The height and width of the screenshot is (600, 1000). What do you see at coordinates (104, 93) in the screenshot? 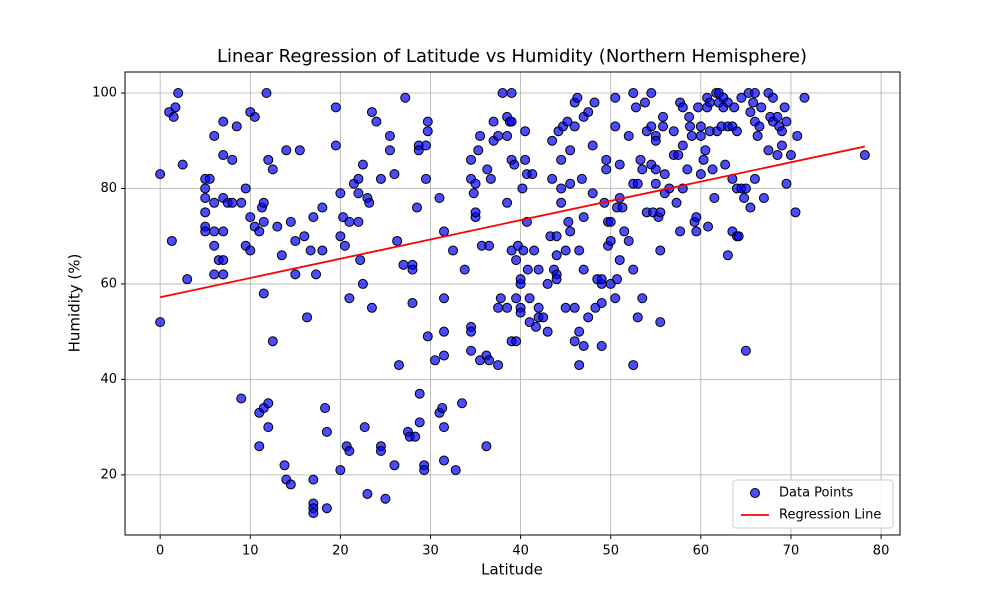
I see `y-tick-label: 100` at bounding box center [104, 93].